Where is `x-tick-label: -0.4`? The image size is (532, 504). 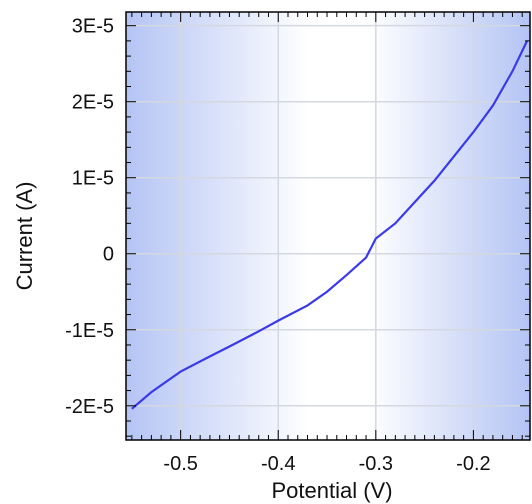 x-tick-label: -0.4 is located at coordinates (278, 464).